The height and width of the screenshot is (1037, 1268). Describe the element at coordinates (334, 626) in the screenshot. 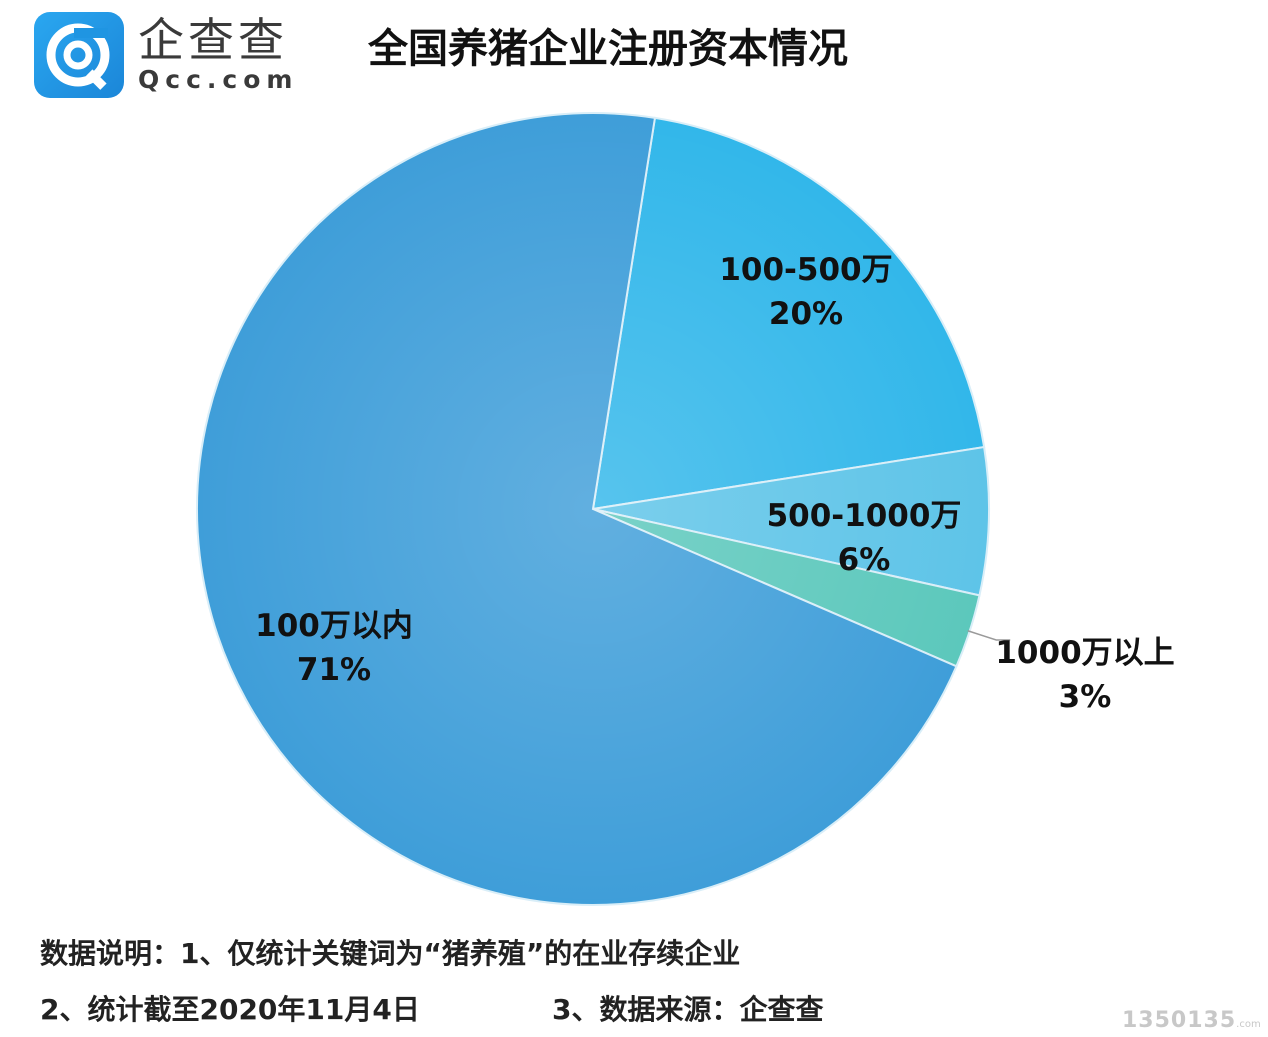

I see `slice-label-4: 100万以内` at that location.